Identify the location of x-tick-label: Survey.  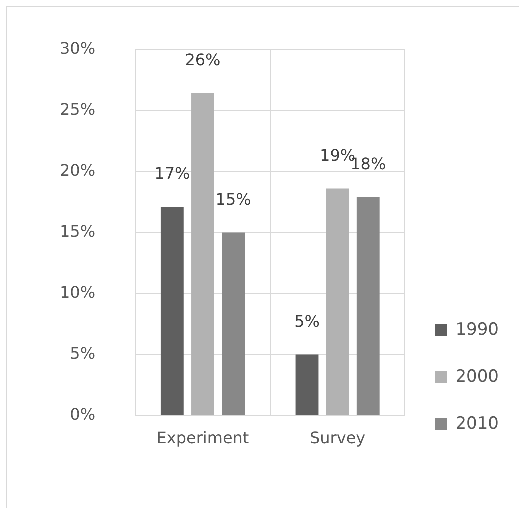
(338, 438).